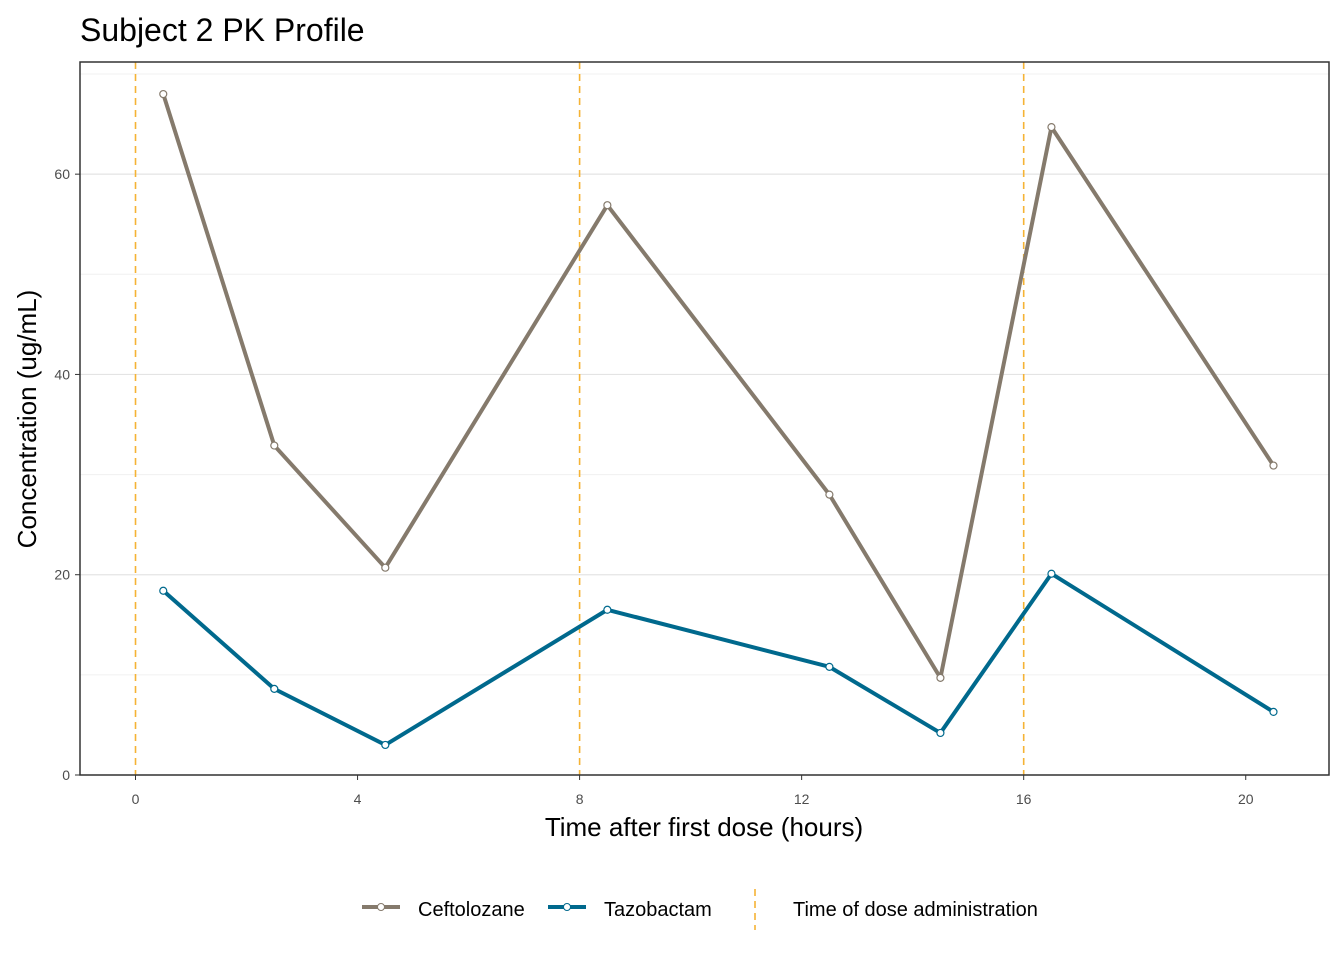 The width and height of the screenshot is (1344, 960). Describe the element at coordinates (222, 30) in the screenshot. I see `chart-title: Subject 2 PK Profile` at that location.